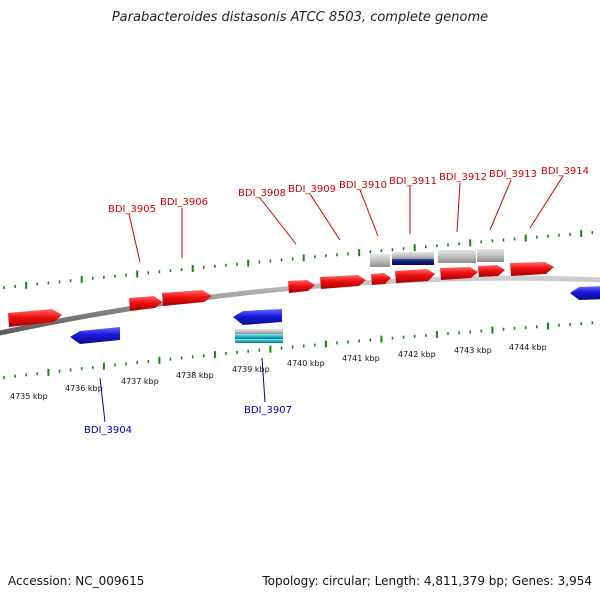  I want to click on upper-tick-row, so click(298, 259).